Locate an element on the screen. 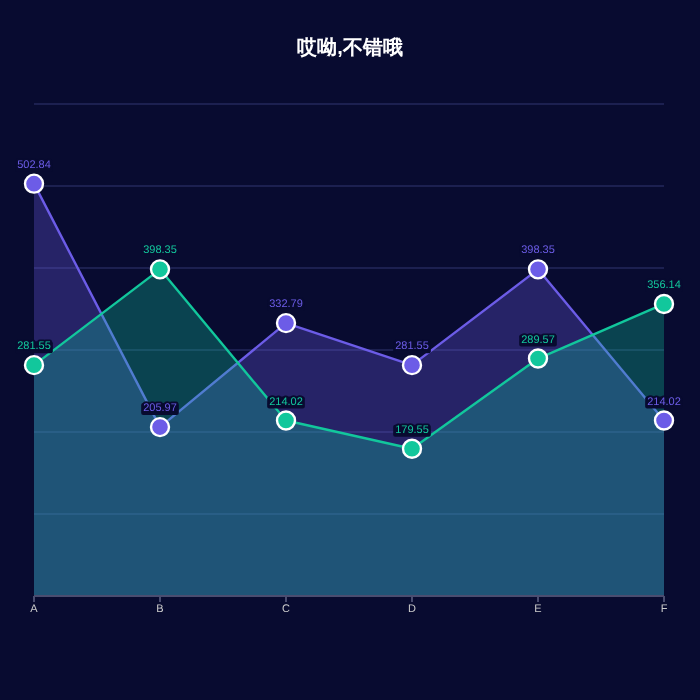  chart-title: 哎呦,不错哦 is located at coordinates (350, 48).